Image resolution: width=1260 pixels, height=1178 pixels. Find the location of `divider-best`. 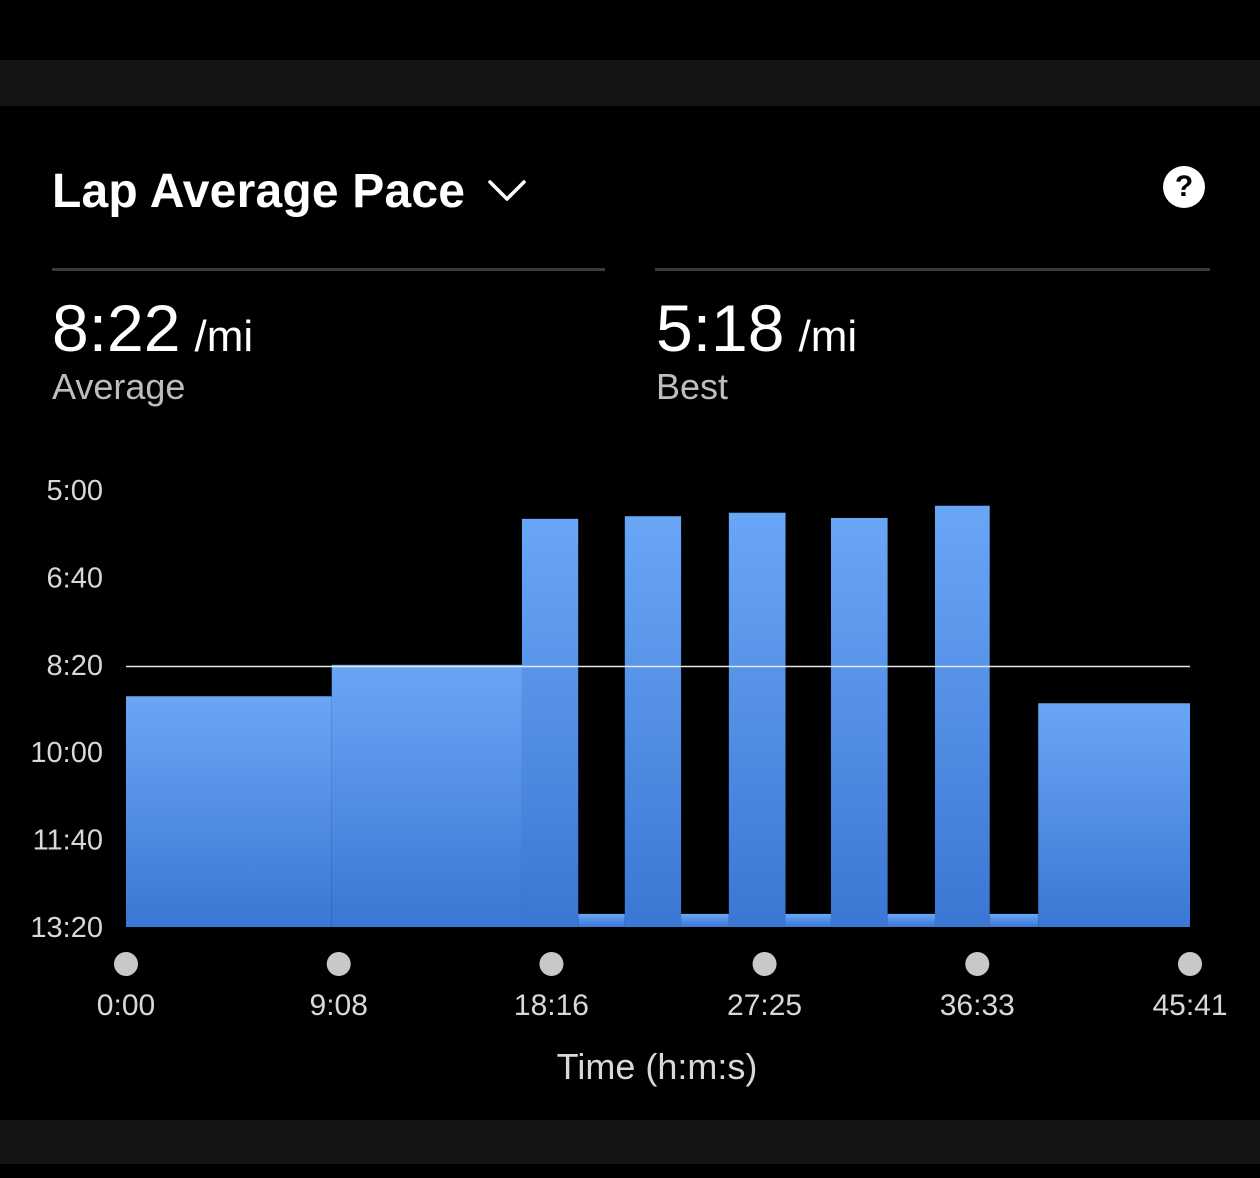

divider-best is located at coordinates (932, 269).